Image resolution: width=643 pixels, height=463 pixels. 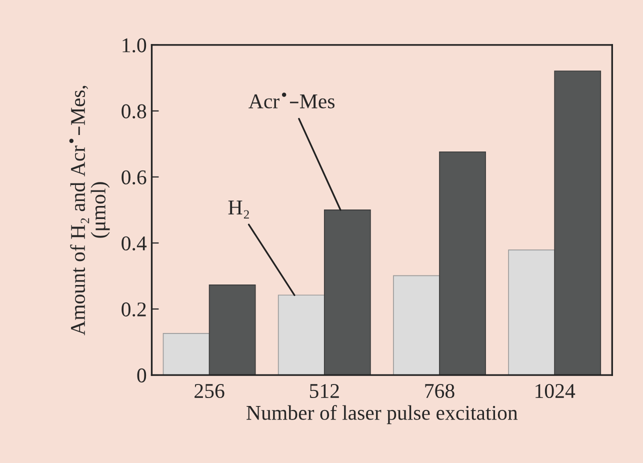 I want to click on y-tick-label: 0.6, so click(x=134, y=177).